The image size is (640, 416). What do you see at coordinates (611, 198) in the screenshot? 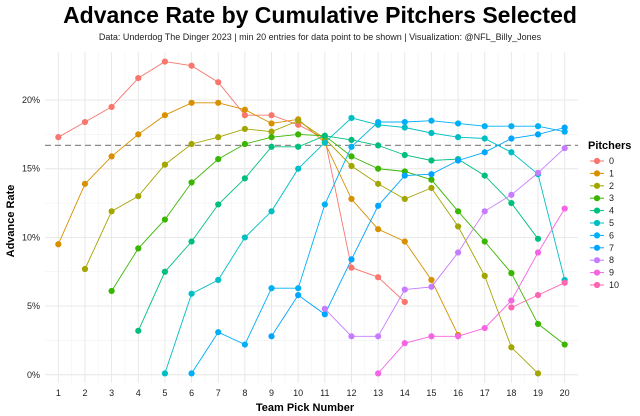
I see `legend-label-3: 3` at bounding box center [611, 198].